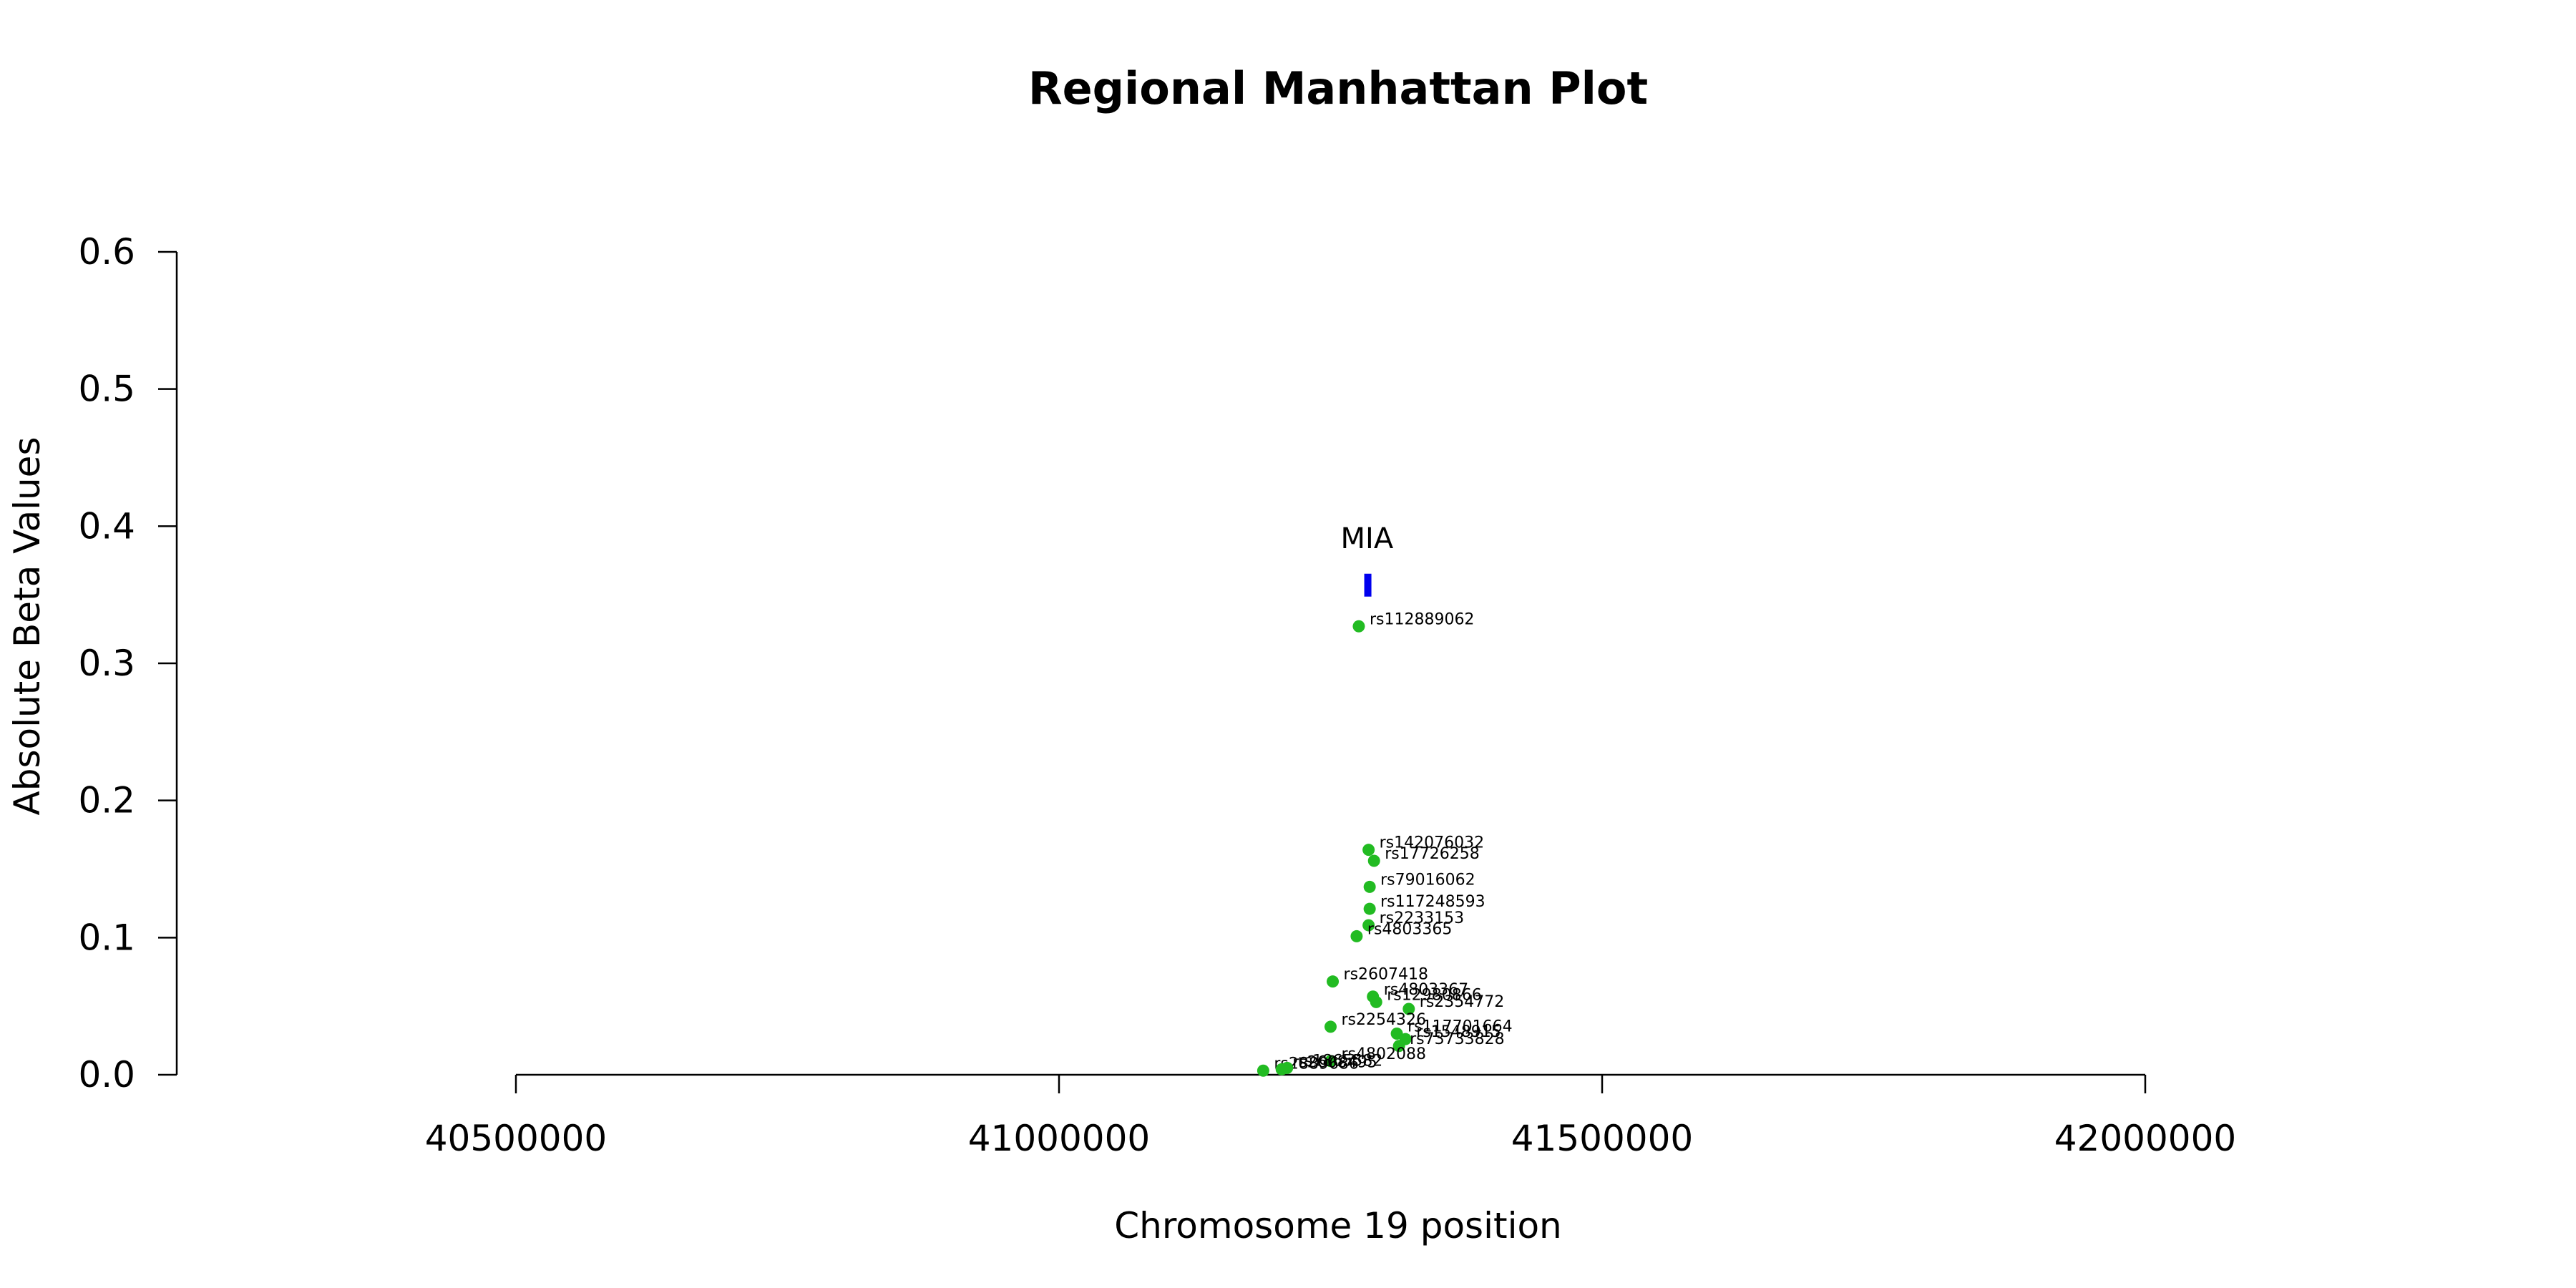 Image resolution: width=2576 pixels, height=1288 pixels. What do you see at coordinates (1602, 1138) in the screenshot?
I see `x-tick-label: 41500000` at bounding box center [1602, 1138].